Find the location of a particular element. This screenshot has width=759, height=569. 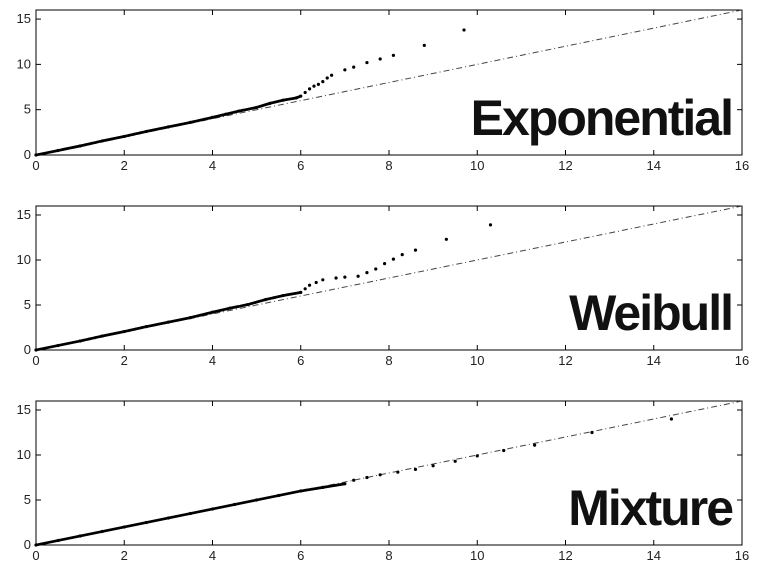

mixture-x-tick-label: 4 is located at coordinates (212, 555).